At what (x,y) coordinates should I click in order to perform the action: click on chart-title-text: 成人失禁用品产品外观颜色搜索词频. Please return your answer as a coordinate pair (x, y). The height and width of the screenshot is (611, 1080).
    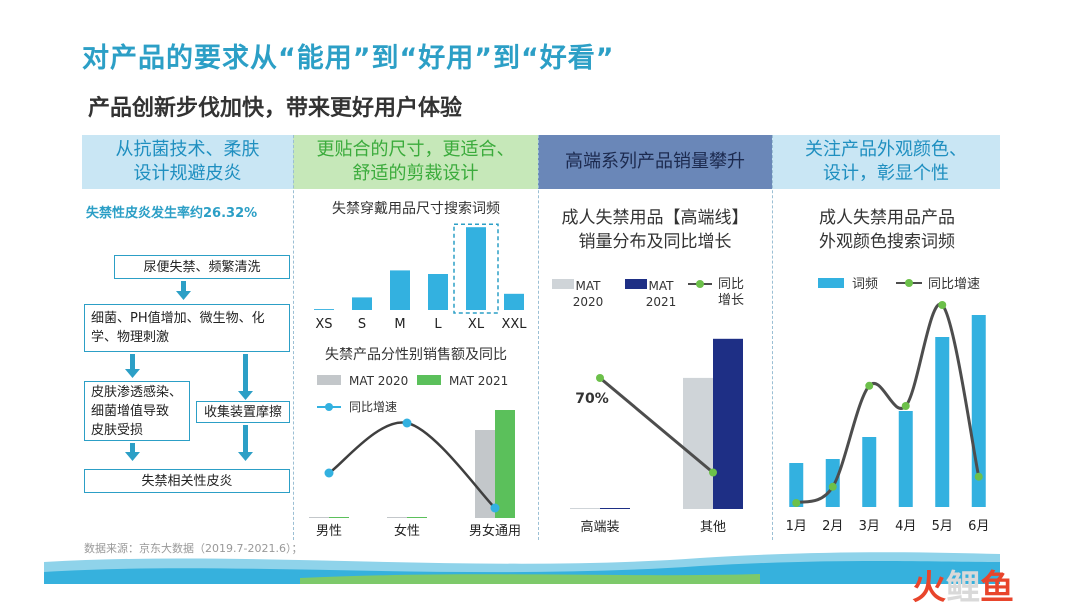
    Looking at the image, I should click on (887, 230).